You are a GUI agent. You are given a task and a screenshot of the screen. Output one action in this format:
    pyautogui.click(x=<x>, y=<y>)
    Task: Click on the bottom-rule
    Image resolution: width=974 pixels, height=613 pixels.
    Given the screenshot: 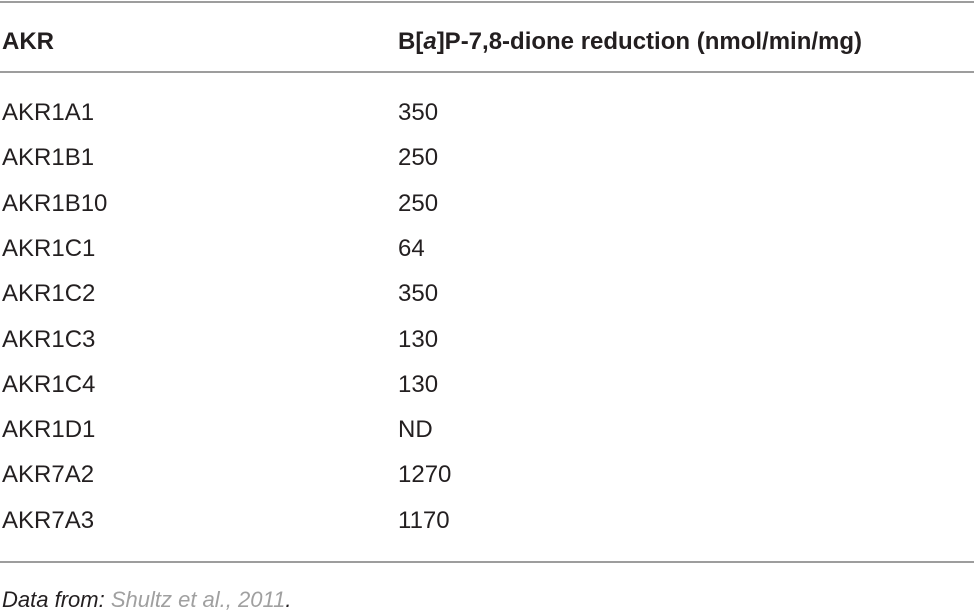 What is the action you would take?
    pyautogui.click(x=487, y=562)
    